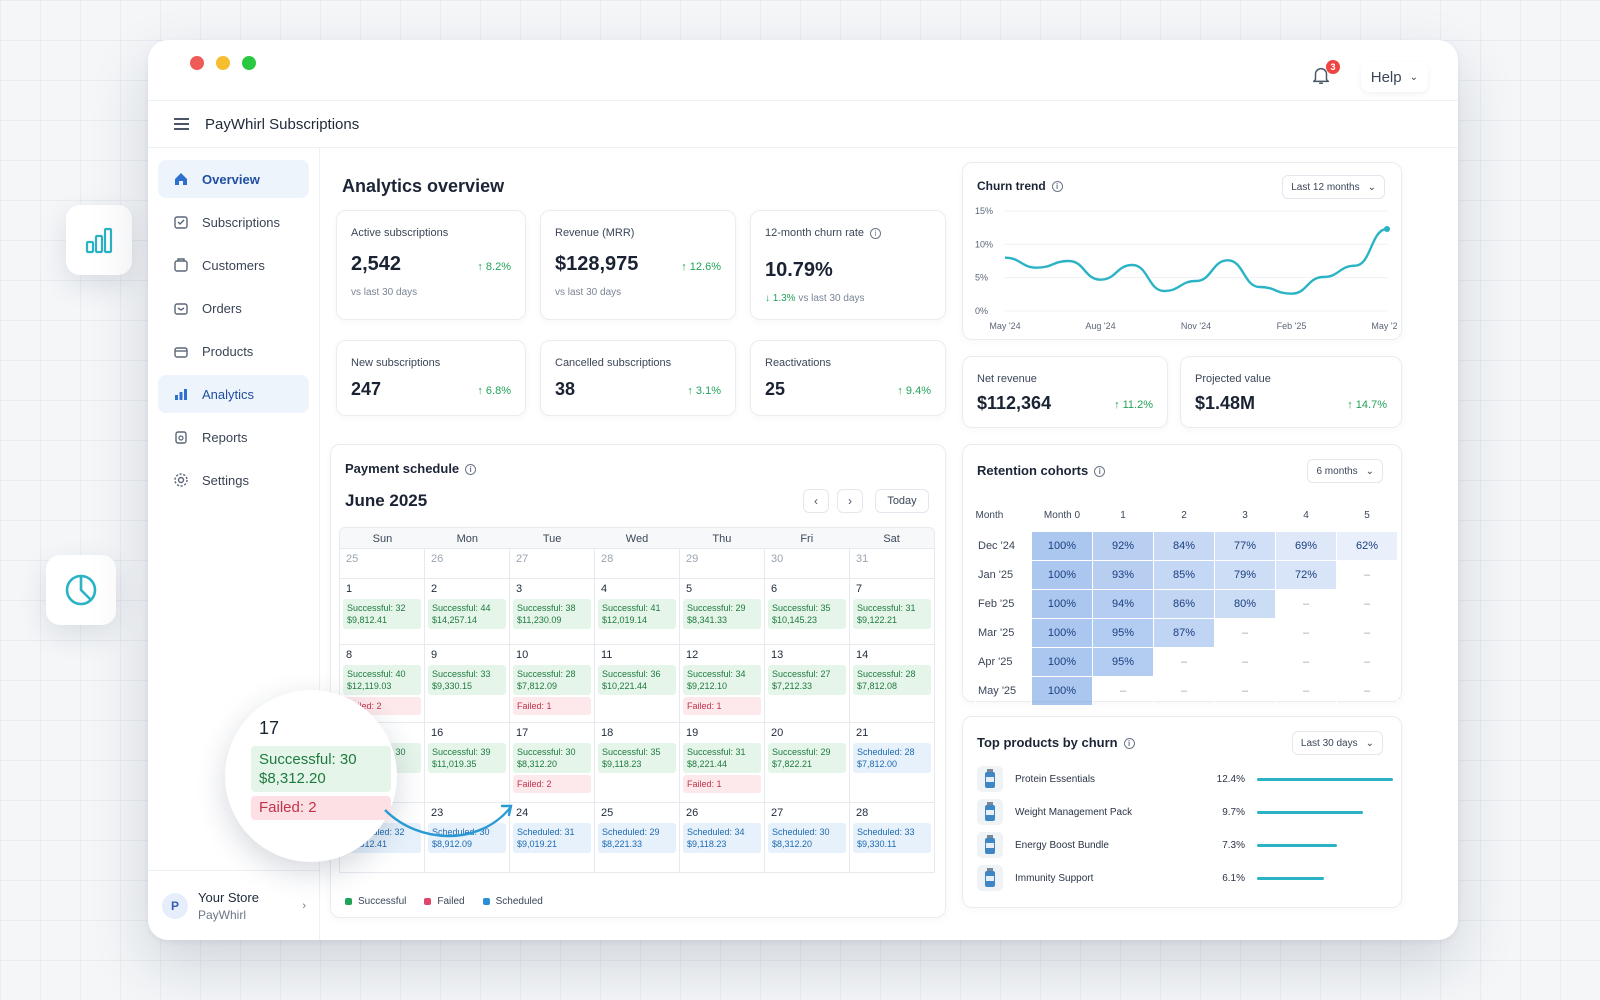  Describe the element at coordinates (552, 706) in the screenshot. I see `failed-payments-pill: Failed: 1` at that location.